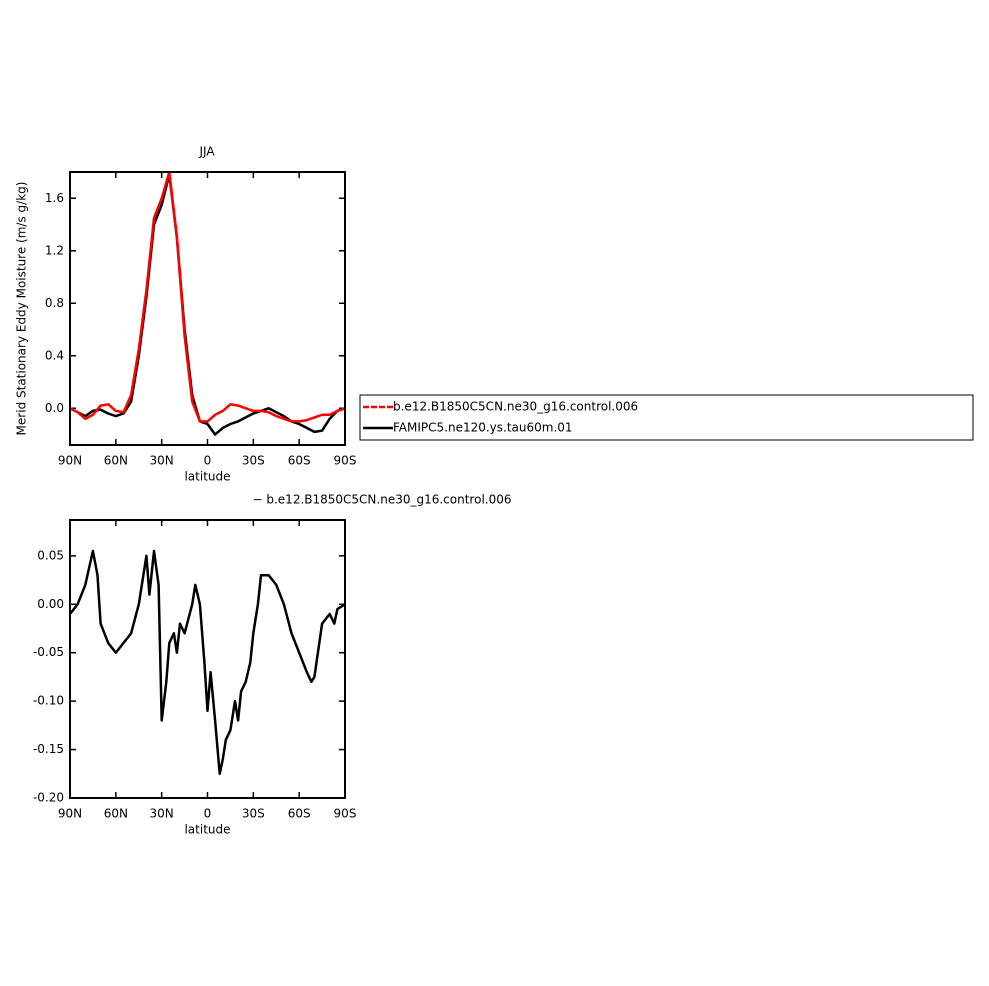 The height and width of the screenshot is (986, 989). What do you see at coordinates (54, 250) in the screenshot?
I see `y-tick-label: 1.2` at bounding box center [54, 250].